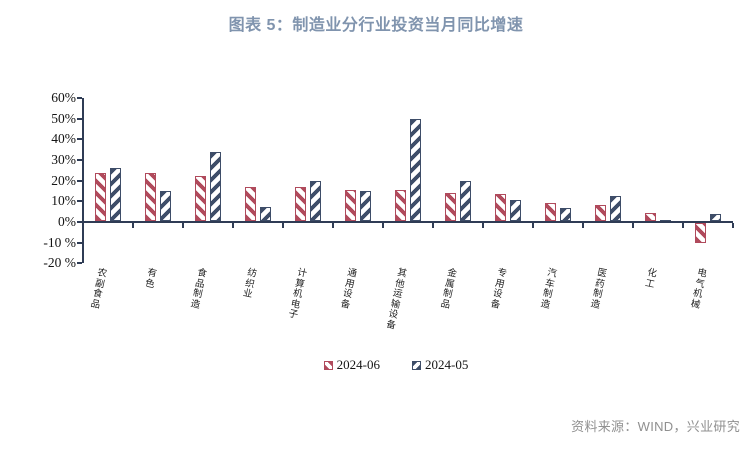 This screenshot has width=752, height=450. Describe the element at coordinates (376, 25) in the screenshot. I see `chart-title: 图表 5：制造业分行业投资当月同比增速` at that location.